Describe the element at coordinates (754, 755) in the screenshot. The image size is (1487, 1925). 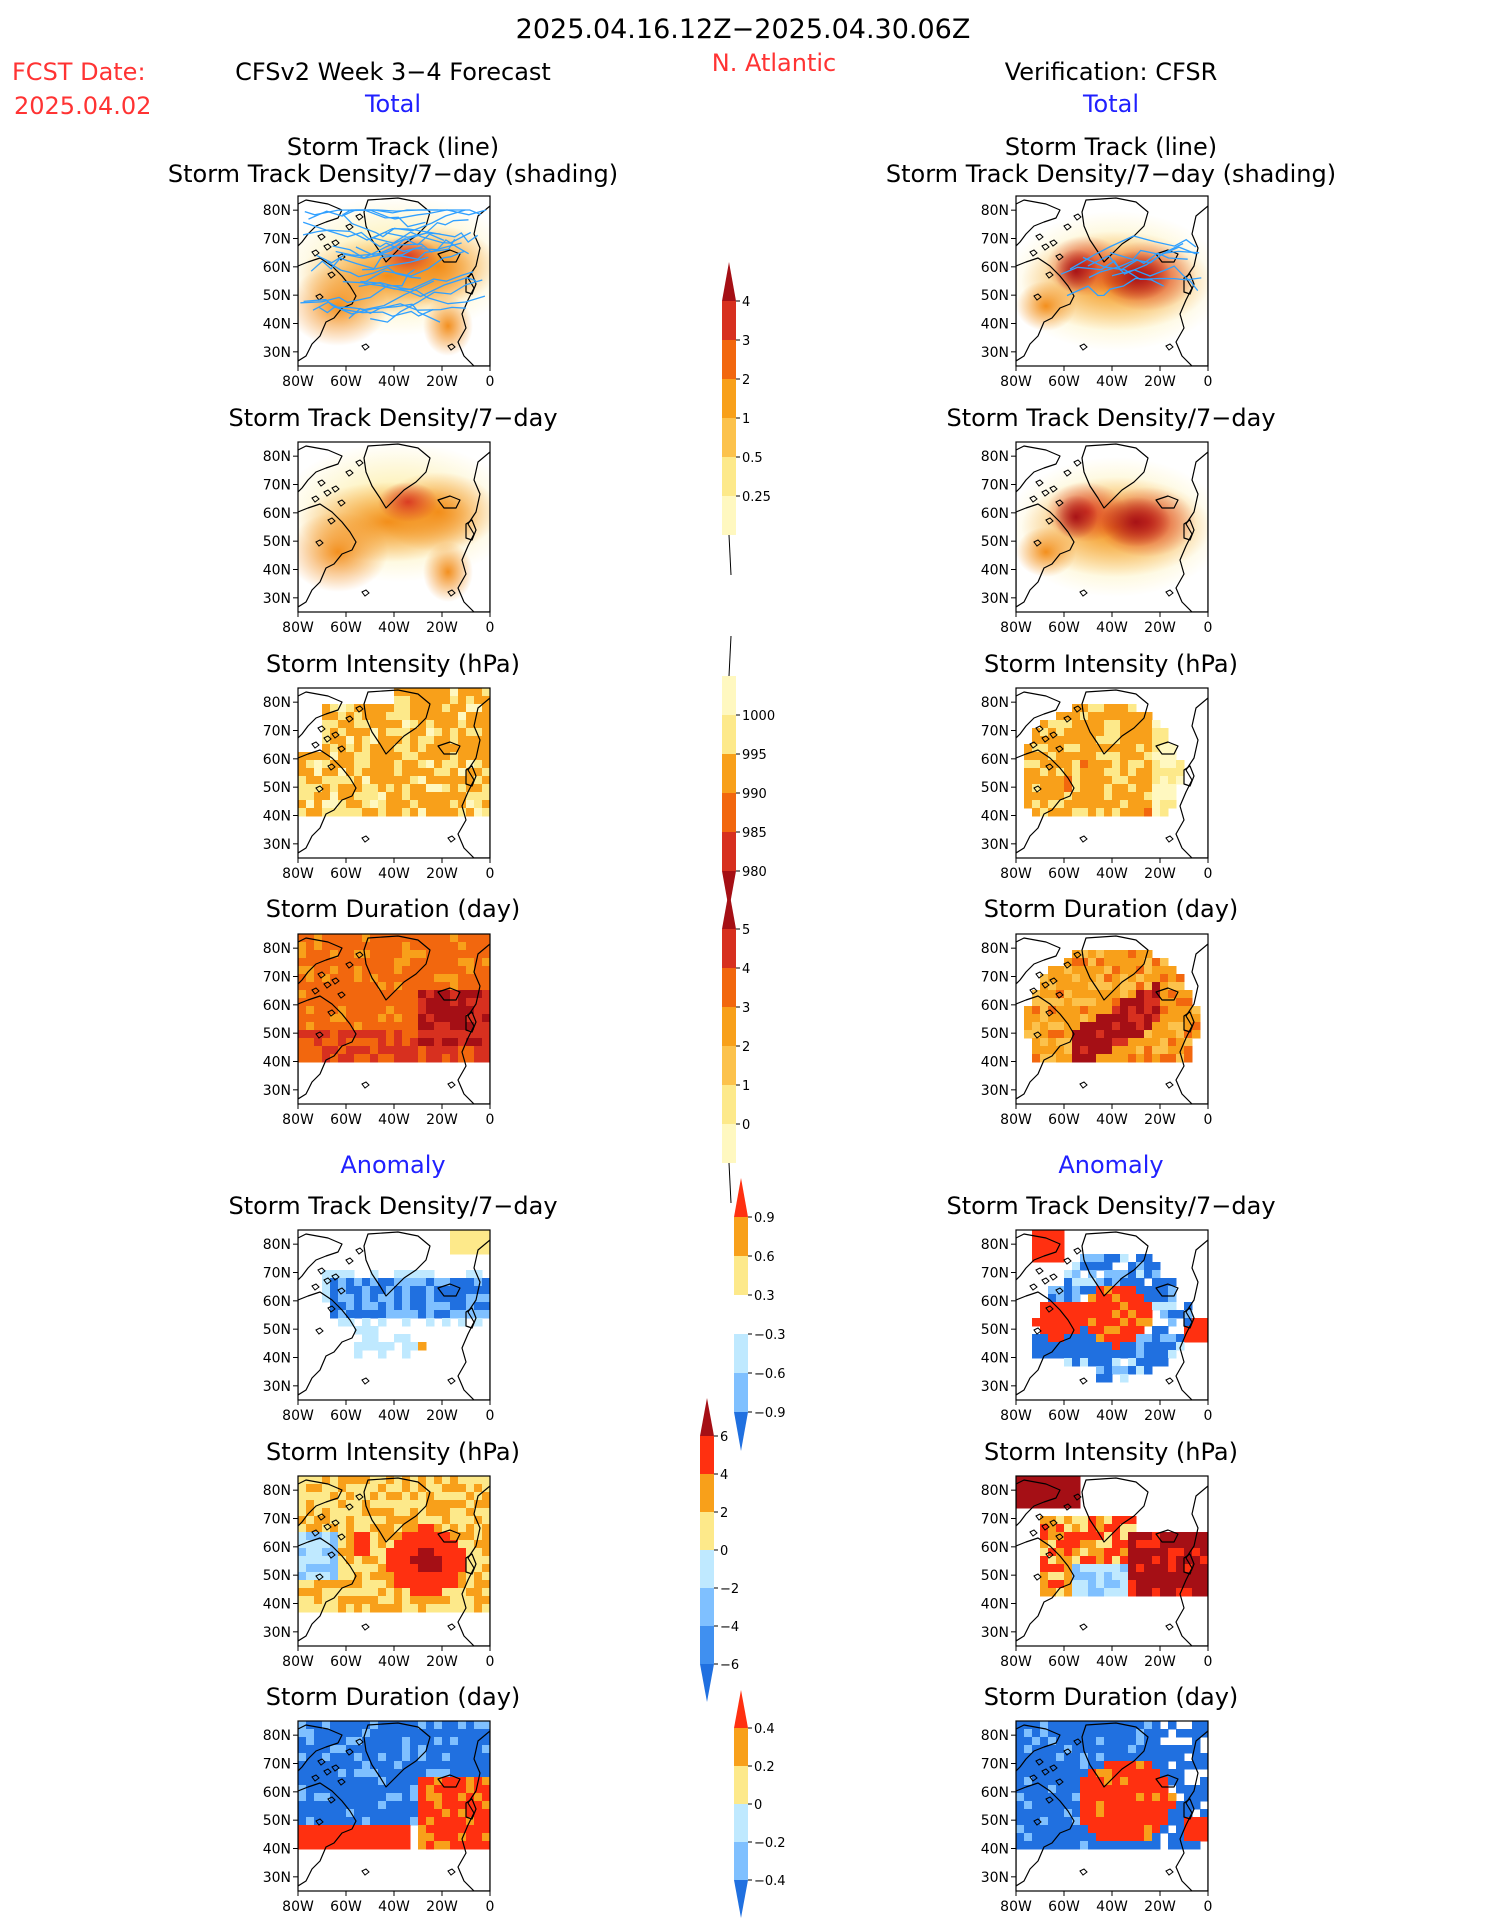
I see `colorbar-label: 995` at that location.